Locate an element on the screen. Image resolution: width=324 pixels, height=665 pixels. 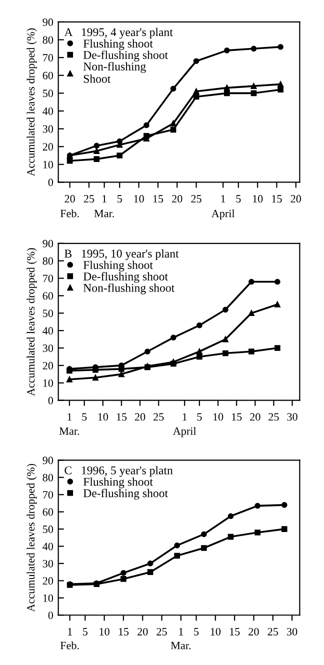
legend-title: A 1995, 4 year's plant is located at coordinates (118, 33).